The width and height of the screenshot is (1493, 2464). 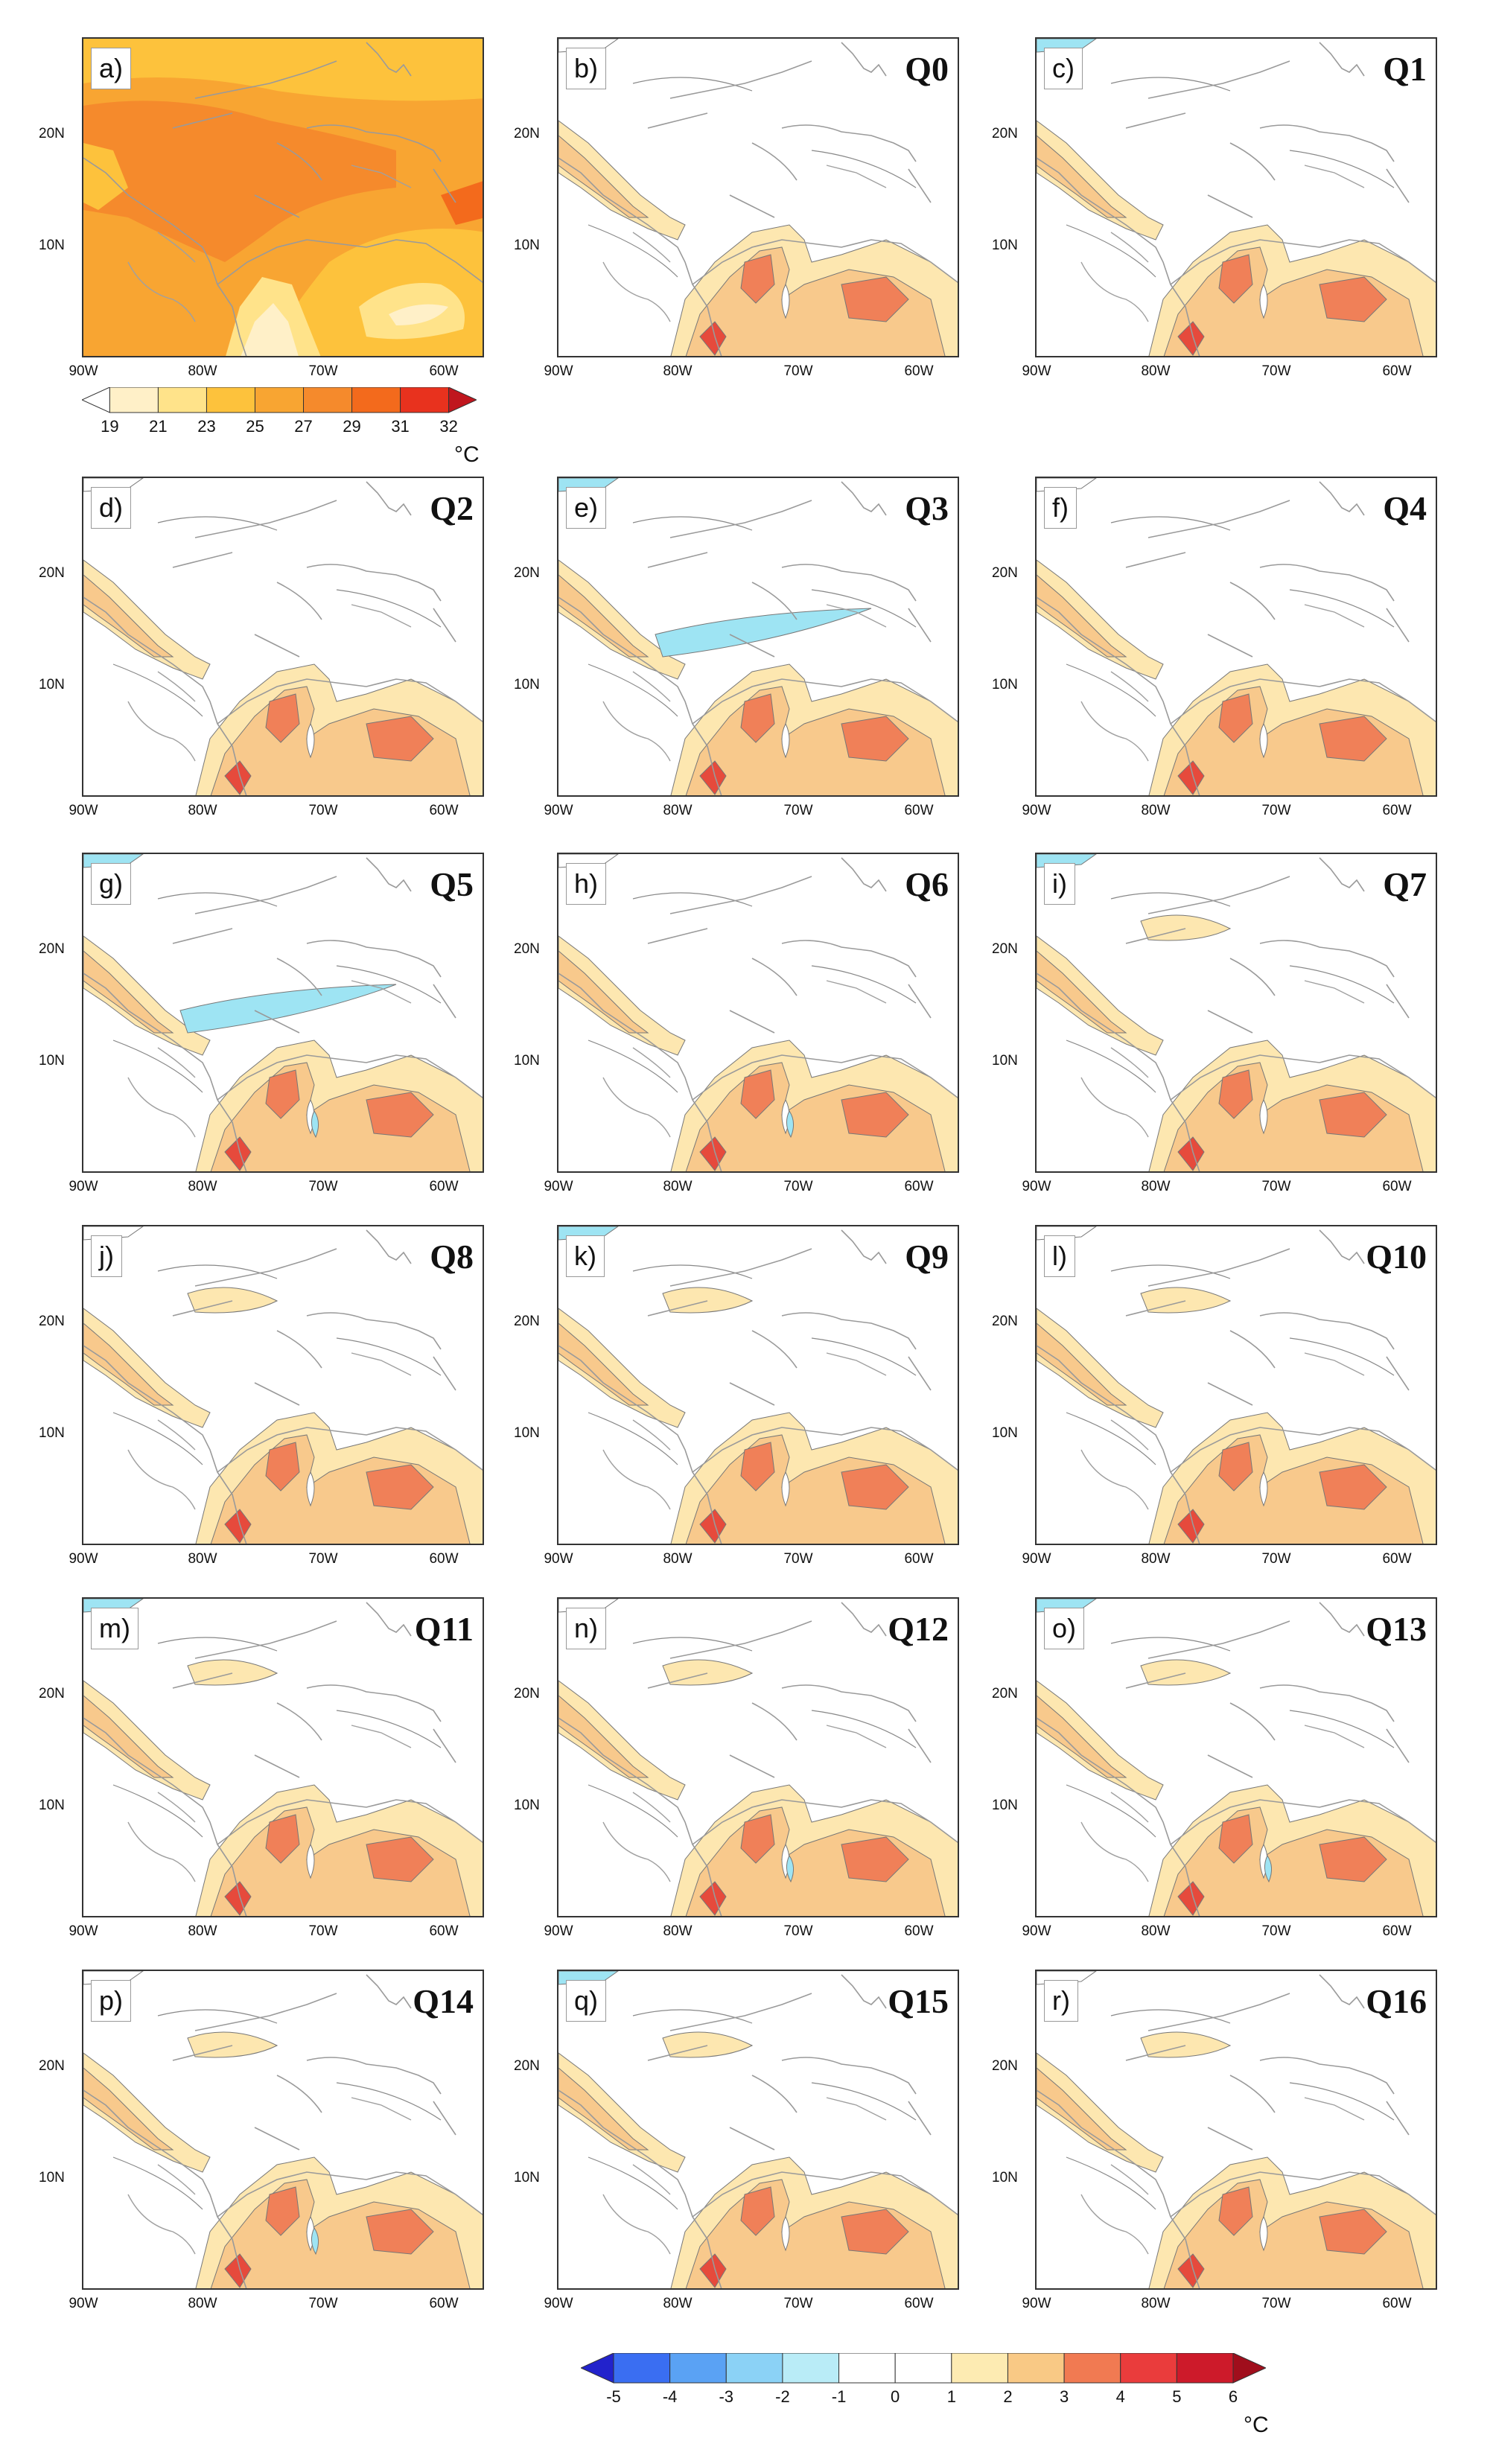 I want to click on panel-label: q), so click(x=586, y=2001).